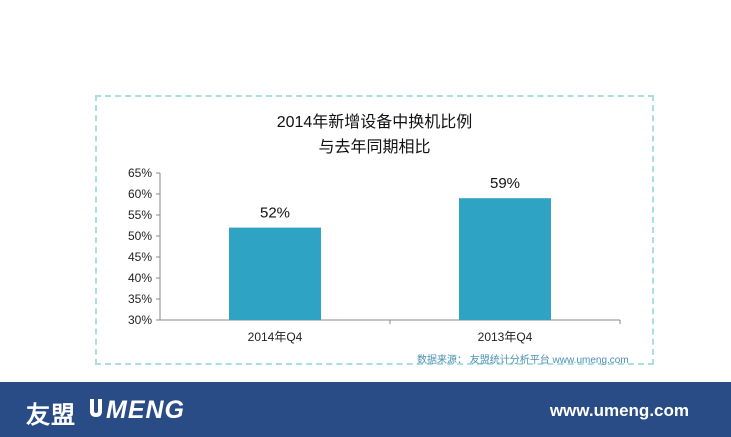  What do you see at coordinates (523, 360) in the screenshot?
I see `data-source-note: 数据来源： 友盟统计分析平台 www.umeng.com` at bounding box center [523, 360].